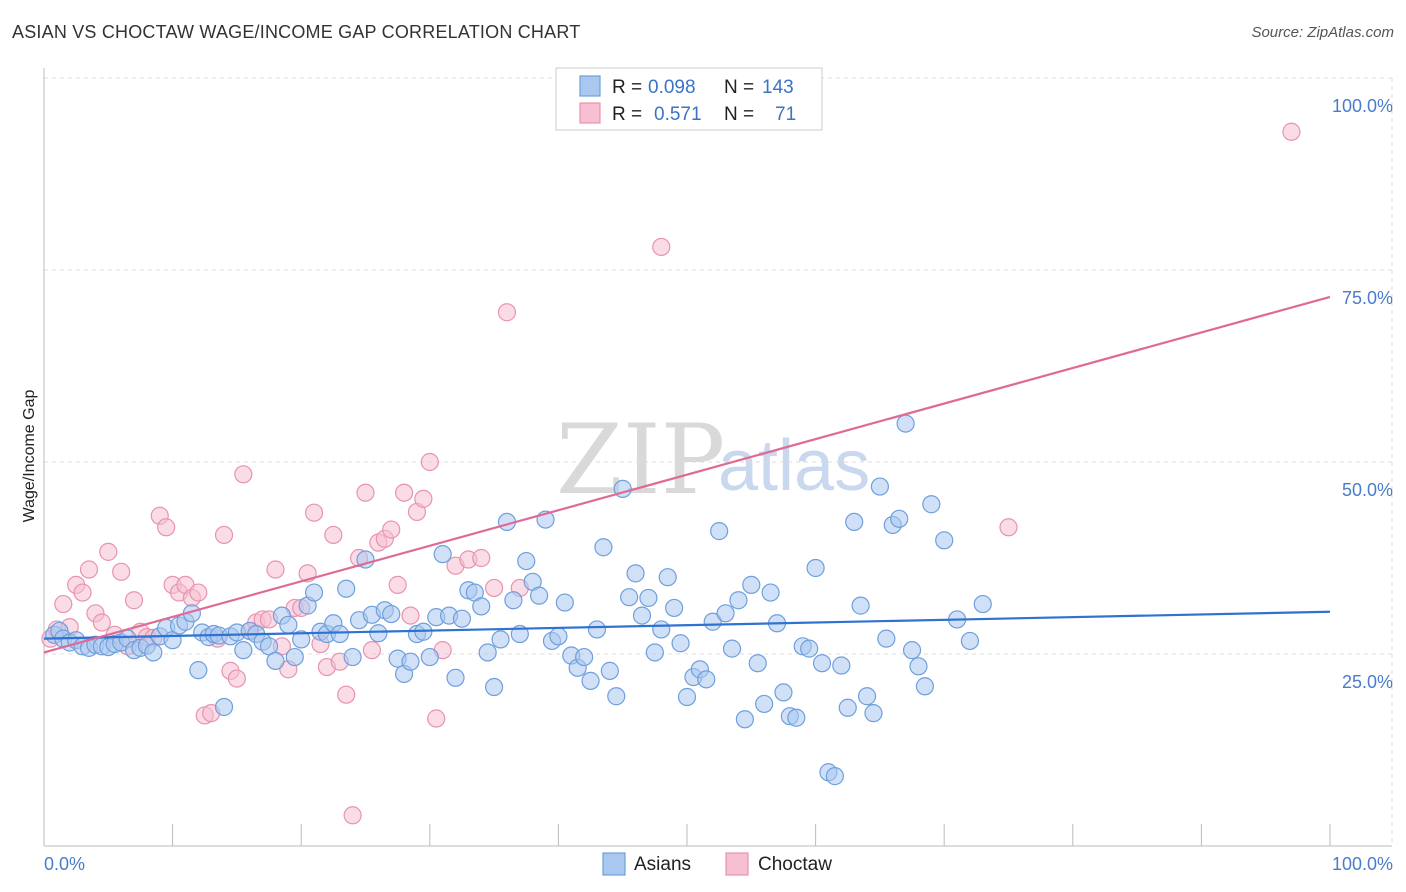  Describe the element at coordinates (739, 87) in the screenshot. I see `legend-n-label-asians: N =` at that location.